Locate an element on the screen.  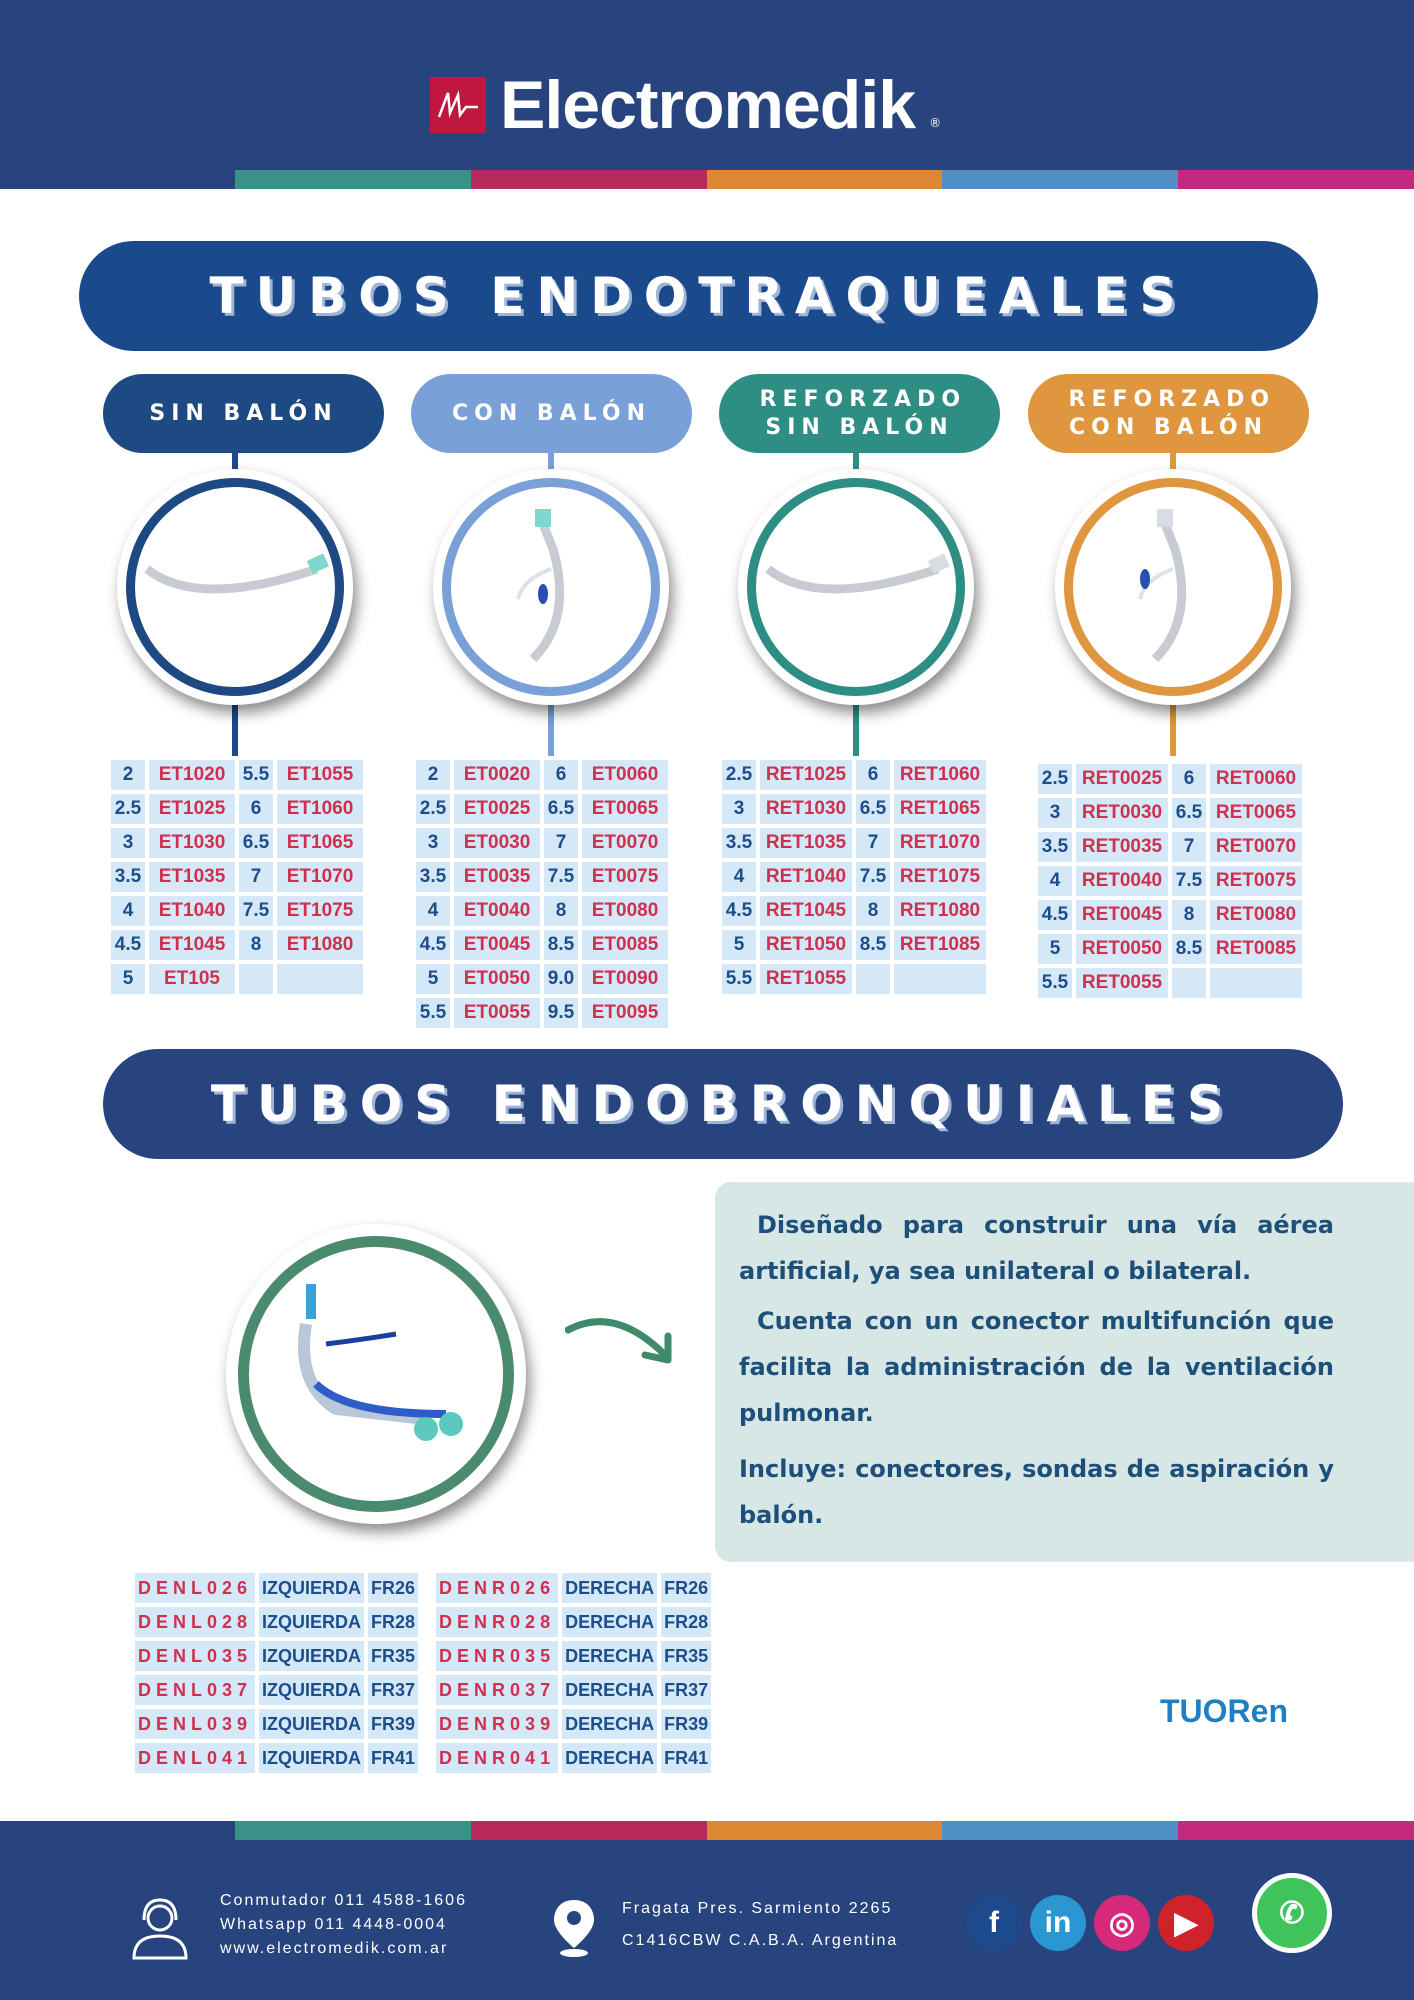
phone-text: Conmutador 011 4588-1606 is located at coordinates (343, 1900).